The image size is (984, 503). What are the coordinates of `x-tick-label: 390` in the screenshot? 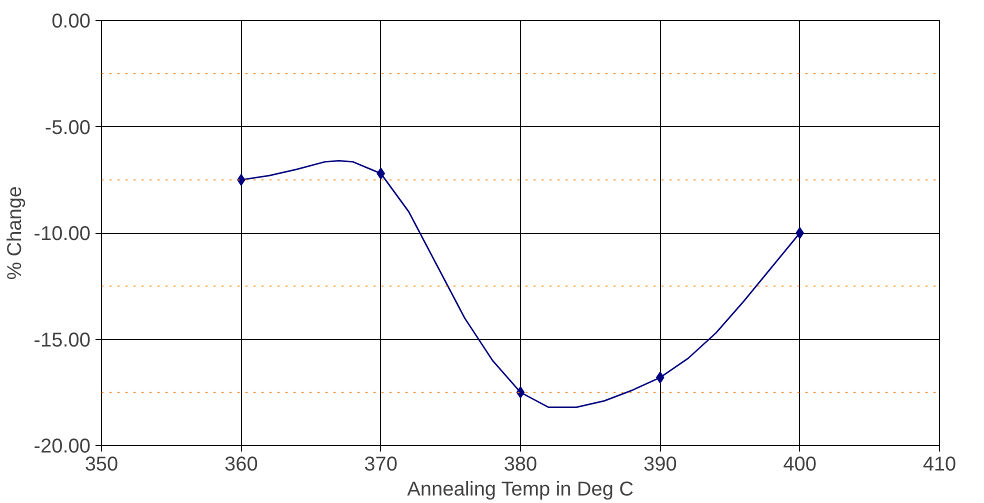 It's located at (660, 465).